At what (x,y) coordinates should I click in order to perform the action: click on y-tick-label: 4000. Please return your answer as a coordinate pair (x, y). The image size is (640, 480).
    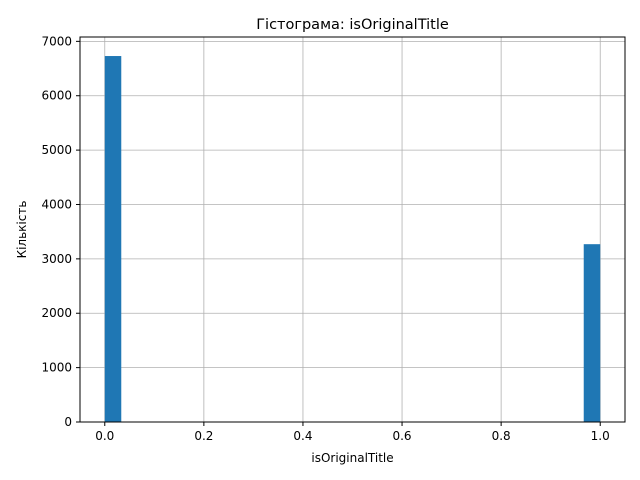
    Looking at the image, I should click on (56, 204).